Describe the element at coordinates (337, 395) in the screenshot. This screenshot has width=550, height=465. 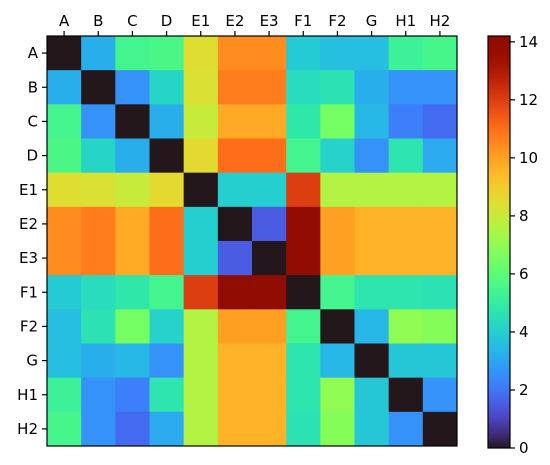
I see `heatmap-cell-H1-F2` at that location.